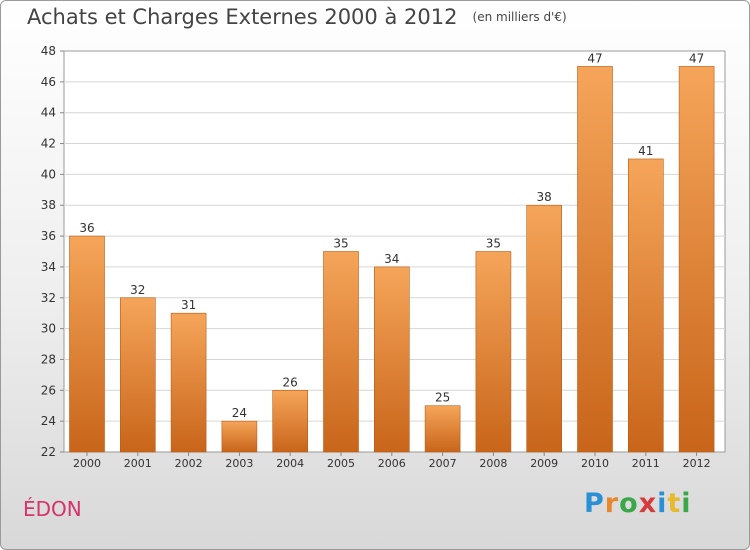 This screenshot has width=750, height=550. I want to click on y-tick-label: 38, so click(48, 205).